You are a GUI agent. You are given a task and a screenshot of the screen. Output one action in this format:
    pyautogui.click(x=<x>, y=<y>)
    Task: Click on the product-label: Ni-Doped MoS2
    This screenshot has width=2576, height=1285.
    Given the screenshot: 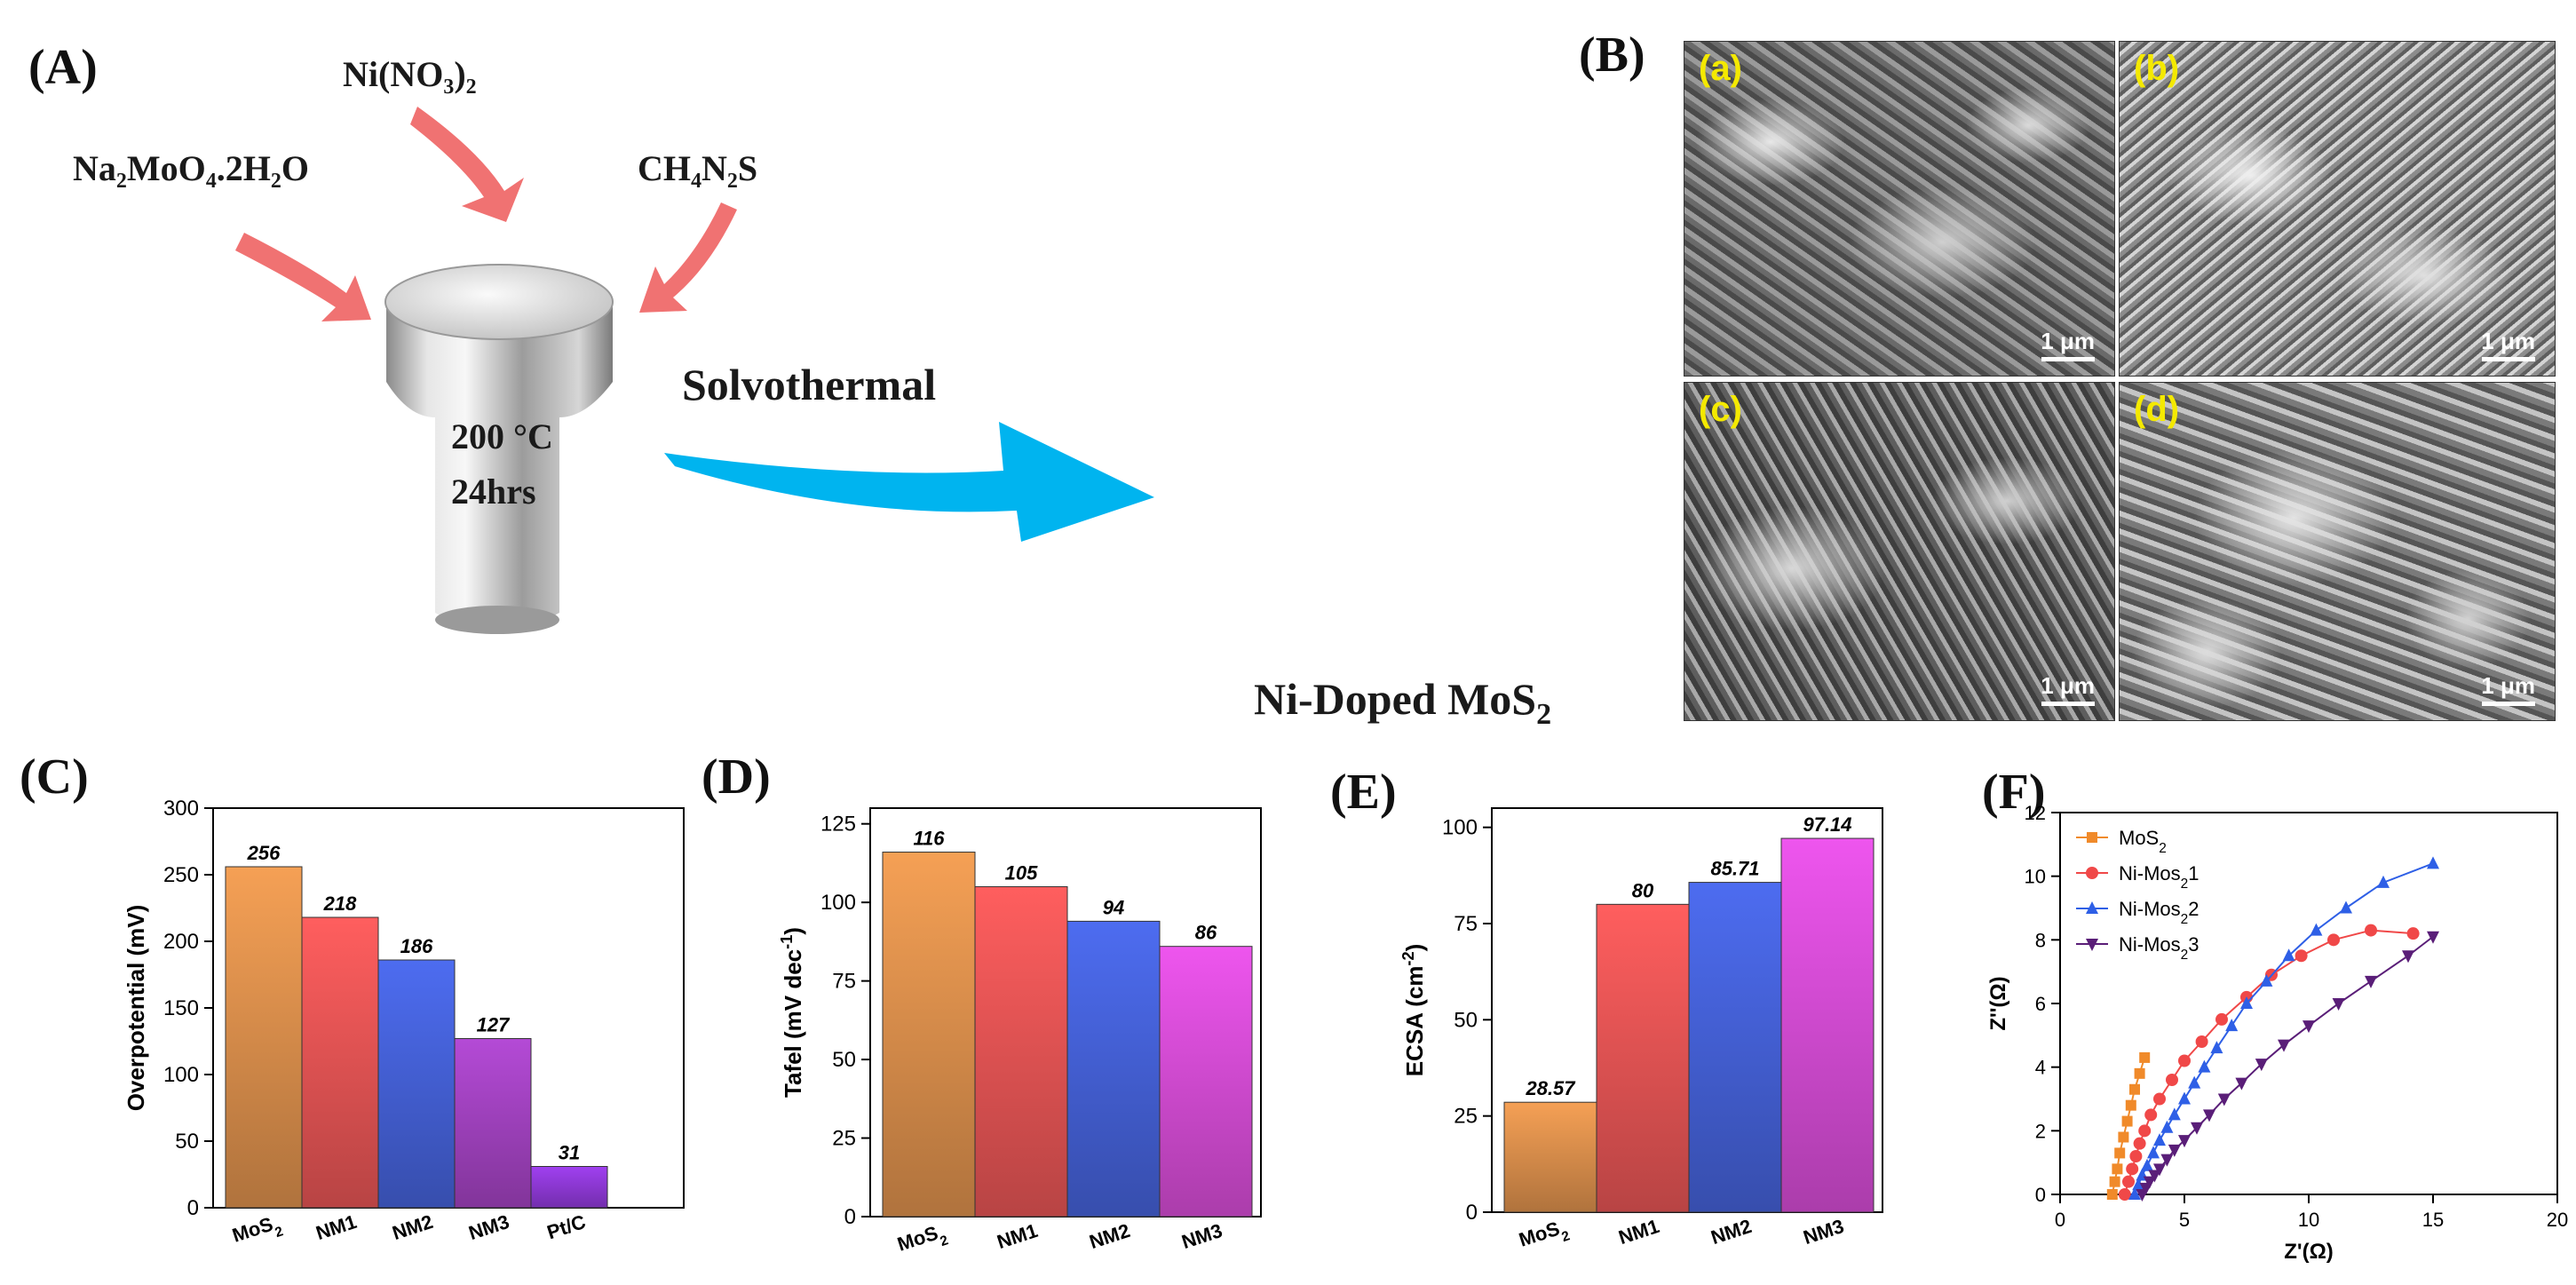 What is the action you would take?
    pyautogui.click(x=1403, y=702)
    